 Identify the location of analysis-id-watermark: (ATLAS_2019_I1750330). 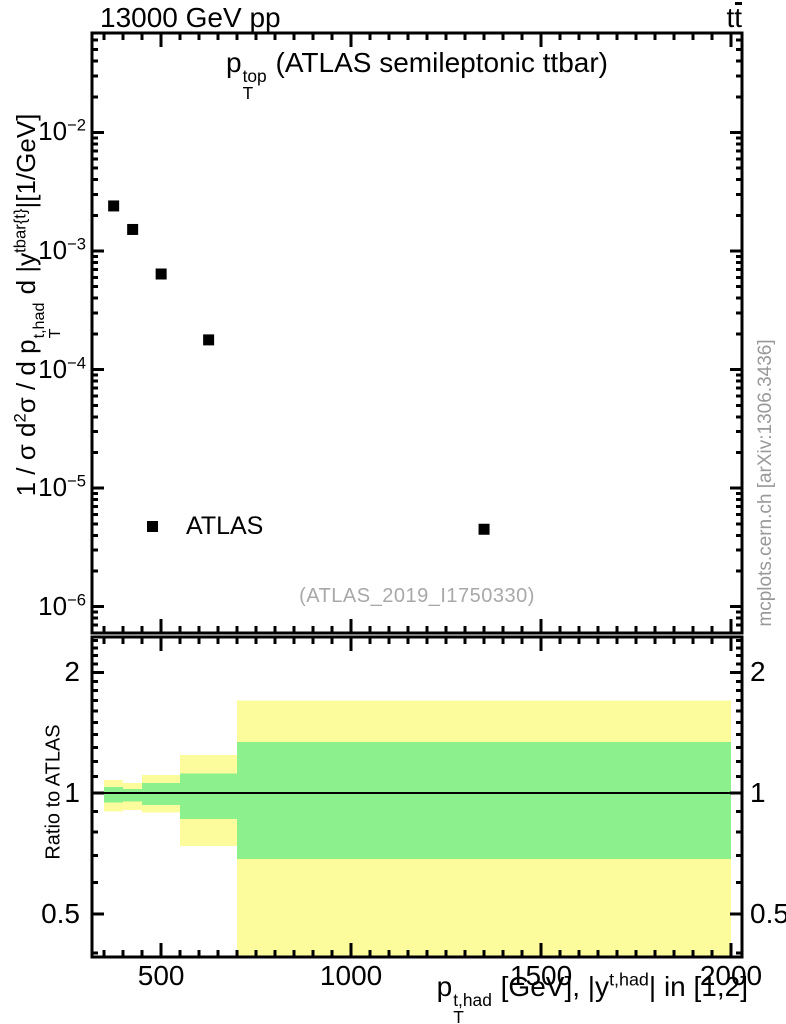
(417, 596).